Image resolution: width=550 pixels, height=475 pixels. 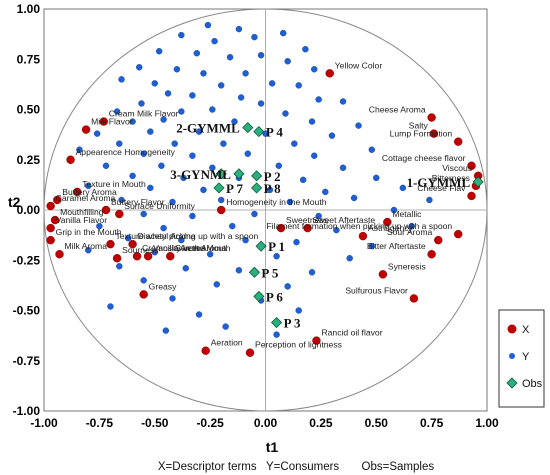 I want to click on y-tick-label: -0.75, so click(x=27, y=361).